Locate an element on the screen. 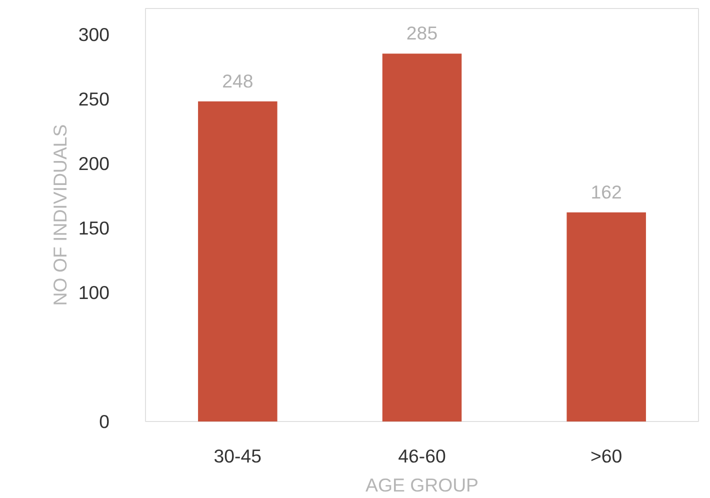 Image resolution: width=710 pixels, height=498 pixels. y-tick-label: 100 is located at coordinates (94, 292).